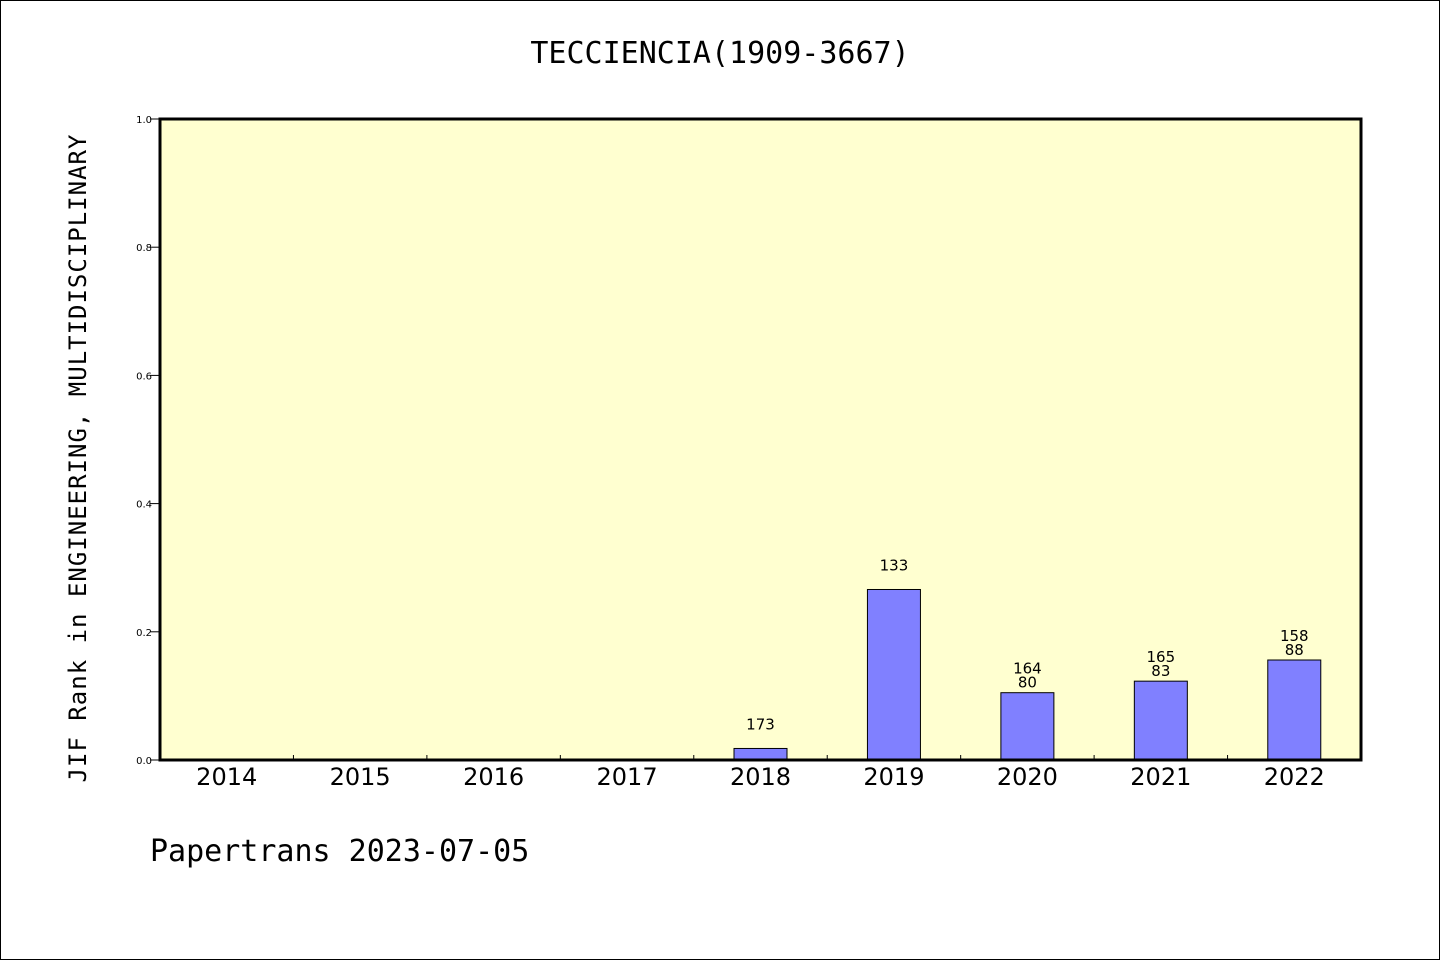  What do you see at coordinates (893, 674) in the screenshot?
I see `bar-2019` at bounding box center [893, 674].